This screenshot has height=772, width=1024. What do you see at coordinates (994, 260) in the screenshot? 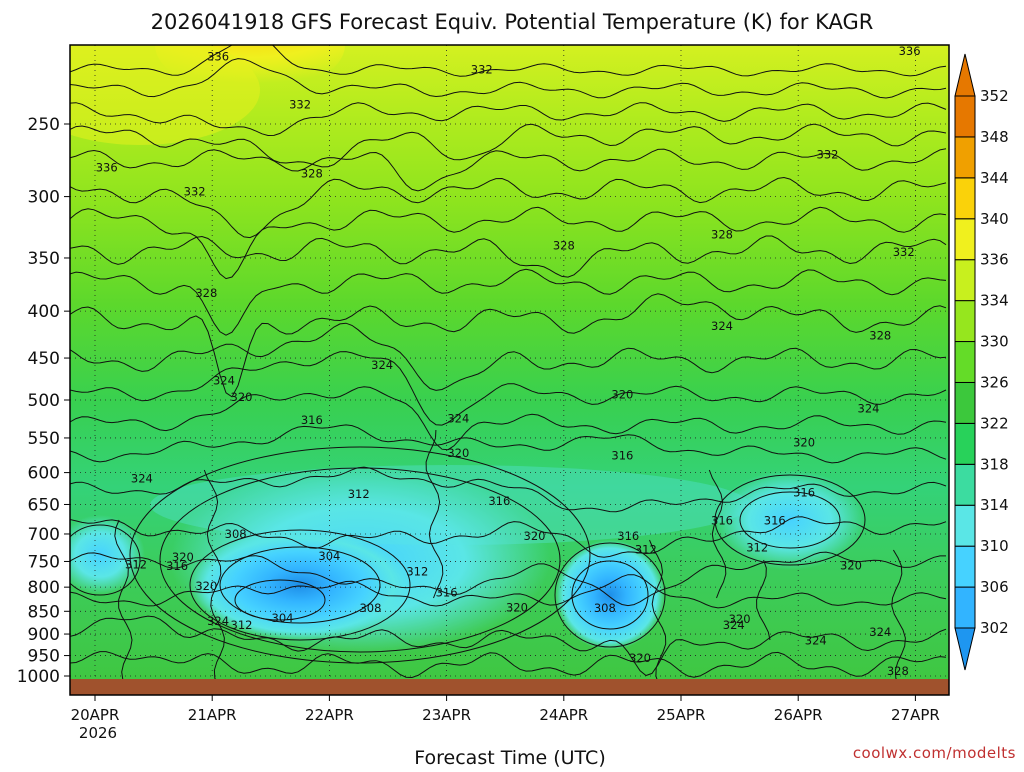
I see `colorbar-label: 336` at bounding box center [994, 260].